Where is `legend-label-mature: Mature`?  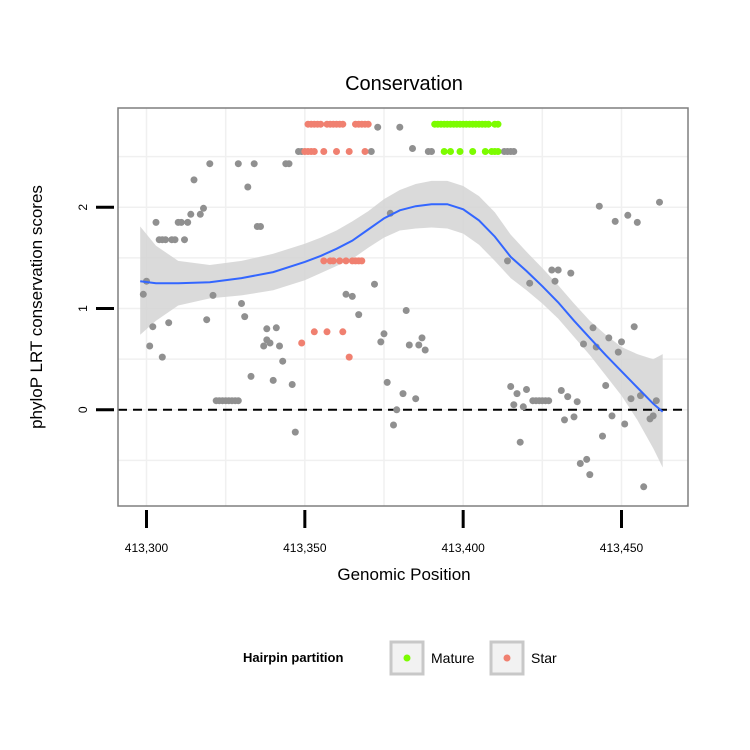
legend-label-mature: Mature is located at coordinates (453, 658).